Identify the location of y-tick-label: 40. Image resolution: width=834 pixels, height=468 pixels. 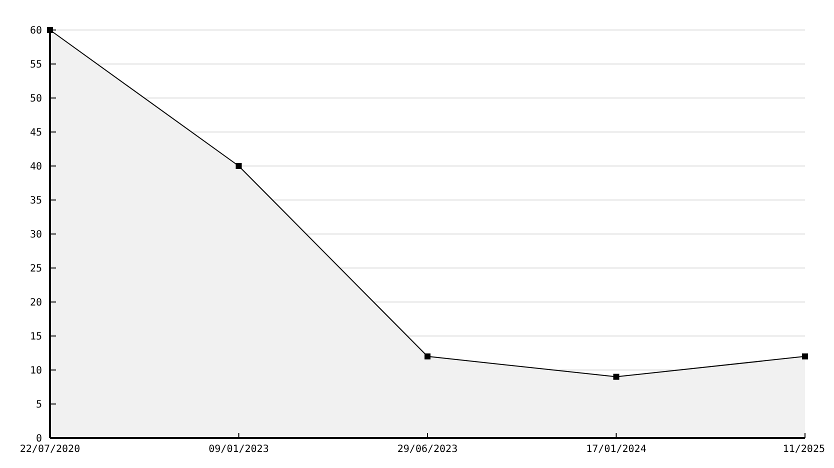
(36, 167).